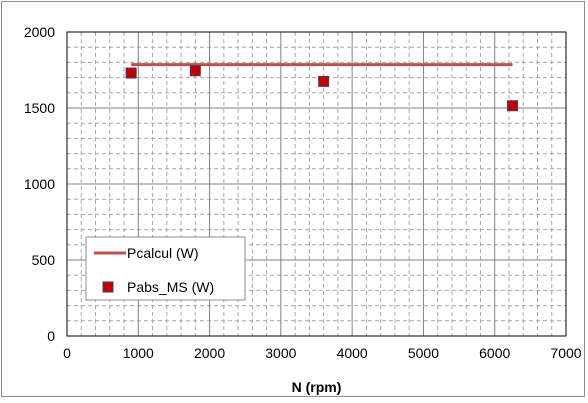  I want to click on legend: Pcalcul (W) Pabs_MS (W), so click(165, 268).